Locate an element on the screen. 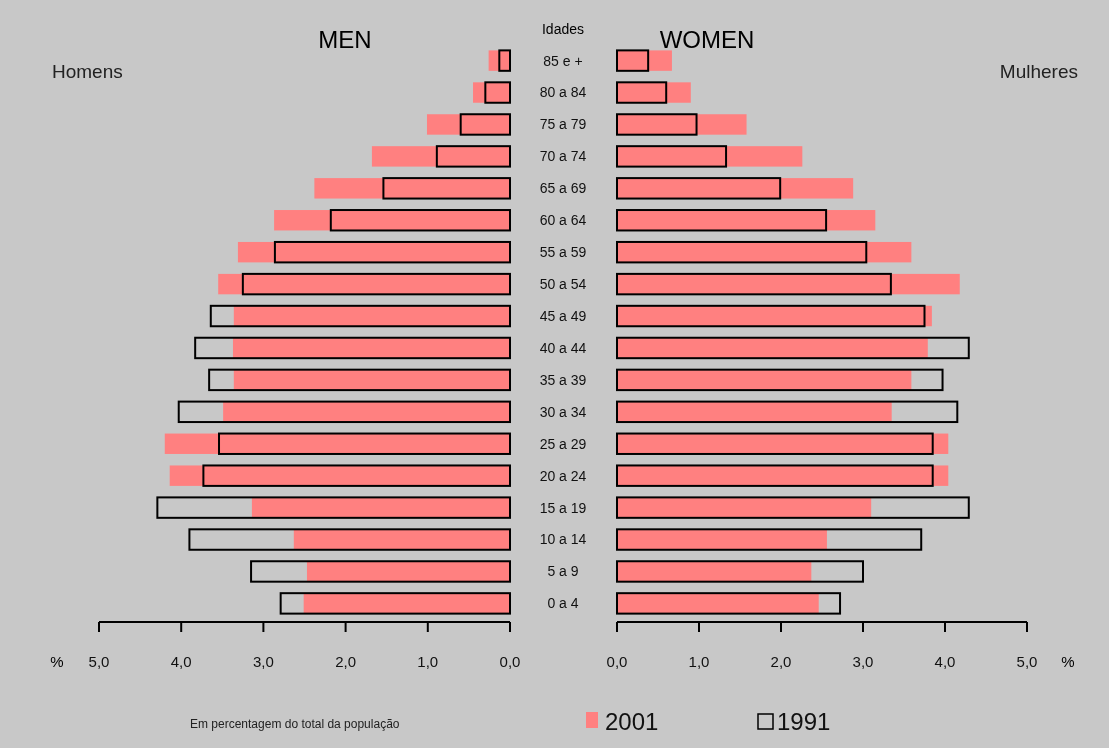  legend-label: 1991 is located at coordinates (804, 721).